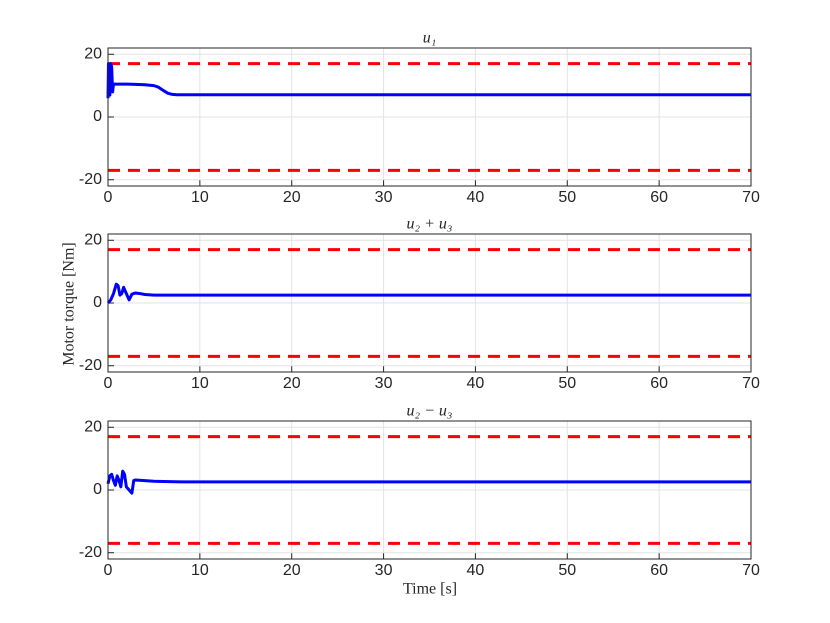  I want to click on x-axis-label: Time [s], so click(430, 589).